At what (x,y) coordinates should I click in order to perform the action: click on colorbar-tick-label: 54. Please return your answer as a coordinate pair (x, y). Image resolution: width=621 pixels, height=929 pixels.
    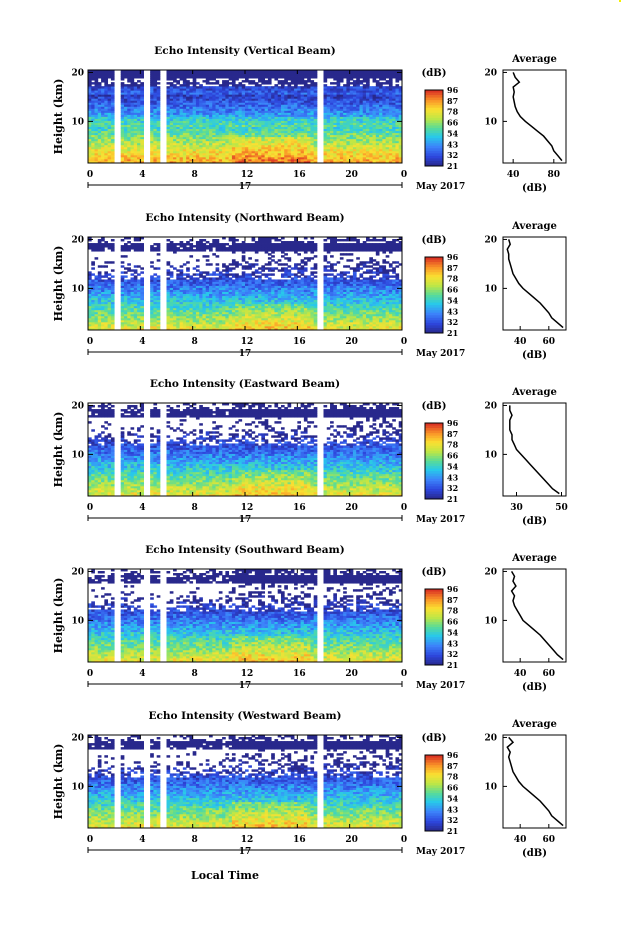
    Looking at the image, I should click on (453, 133).